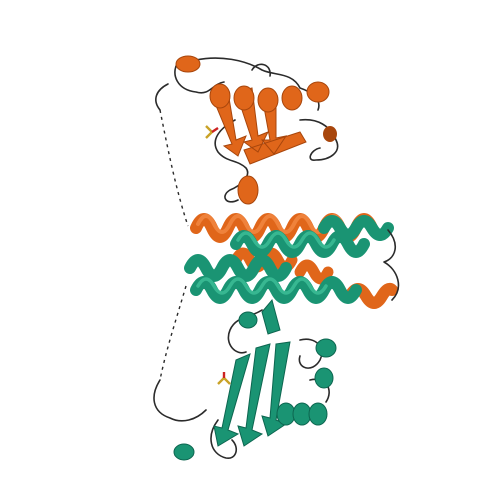  What do you see at coordinates (218, 255) in the screenshot?
I see `ligand-sticks` at bounding box center [218, 255].